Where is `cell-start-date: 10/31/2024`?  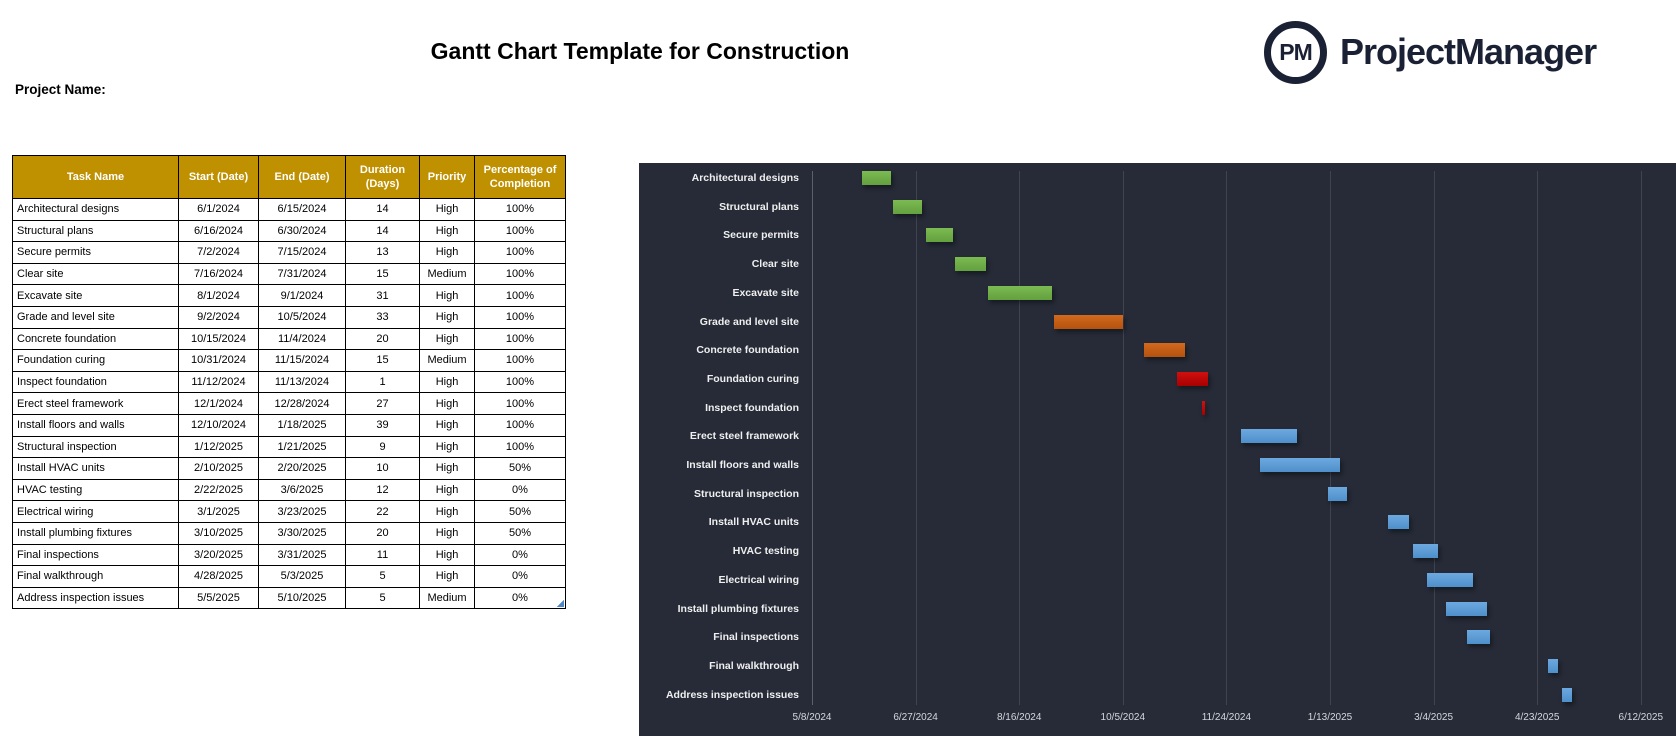
cell-start-date: 10/31/2024 is located at coordinates (218, 360).